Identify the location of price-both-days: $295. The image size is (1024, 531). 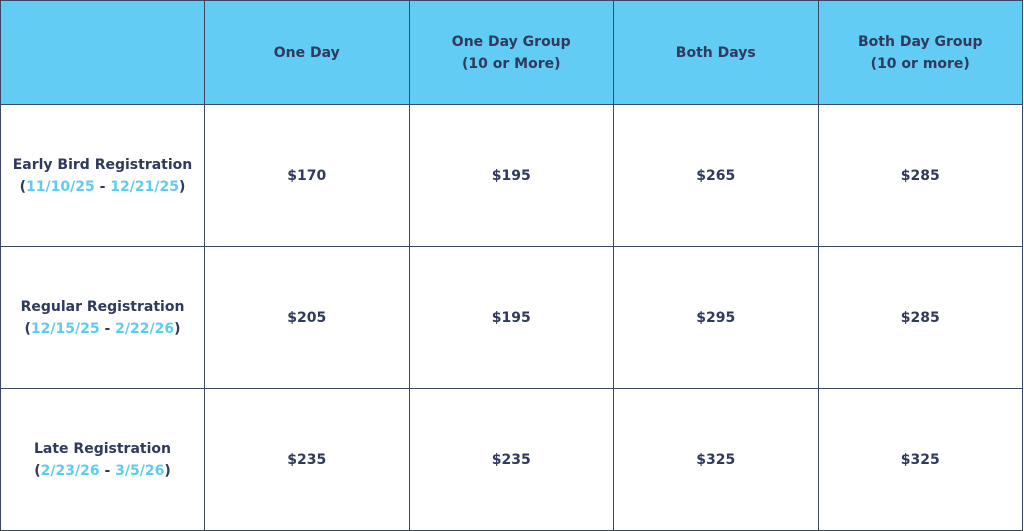
(716, 317).